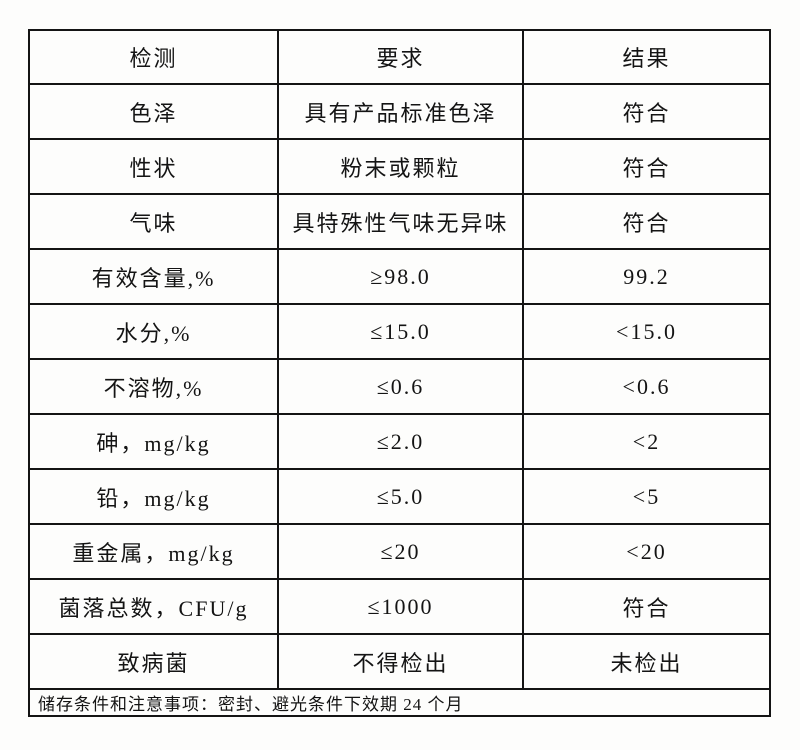 The image size is (800, 750). Describe the element at coordinates (646, 386) in the screenshot. I see `result-cell: <0.6` at that location.